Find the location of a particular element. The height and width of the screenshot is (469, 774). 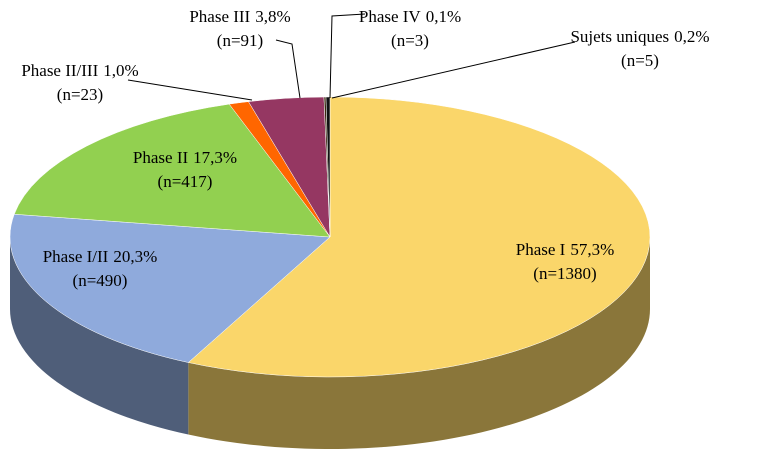

slice-label: Phase IV 0,1% is located at coordinates (410, 16).